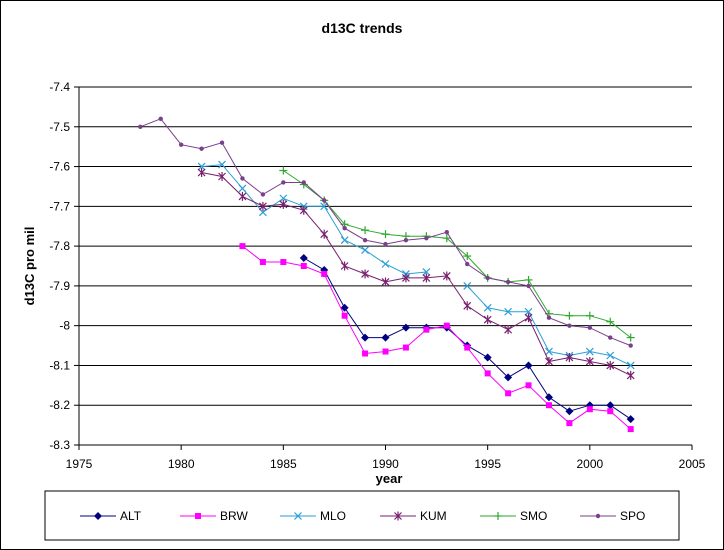  What do you see at coordinates (313, 516) in the screenshot?
I see `legend-item-mlo: MLO` at bounding box center [313, 516].